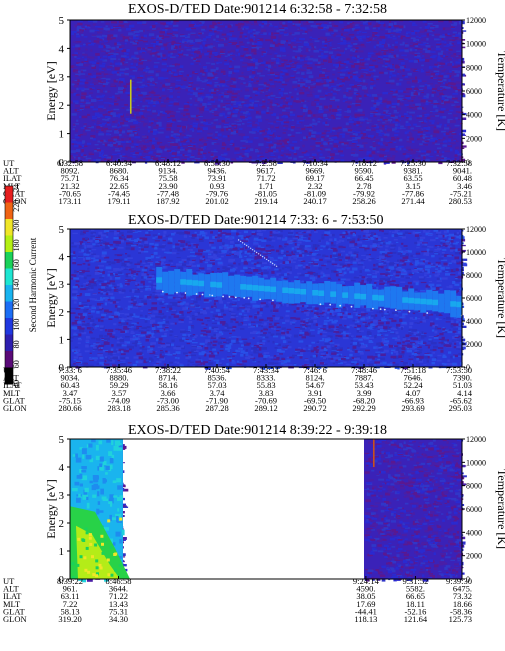 This screenshot has width=505, height=651. Describe the element at coordinates (476, 44) in the screenshot. I see `y2-tick-label: 10000` at that location.